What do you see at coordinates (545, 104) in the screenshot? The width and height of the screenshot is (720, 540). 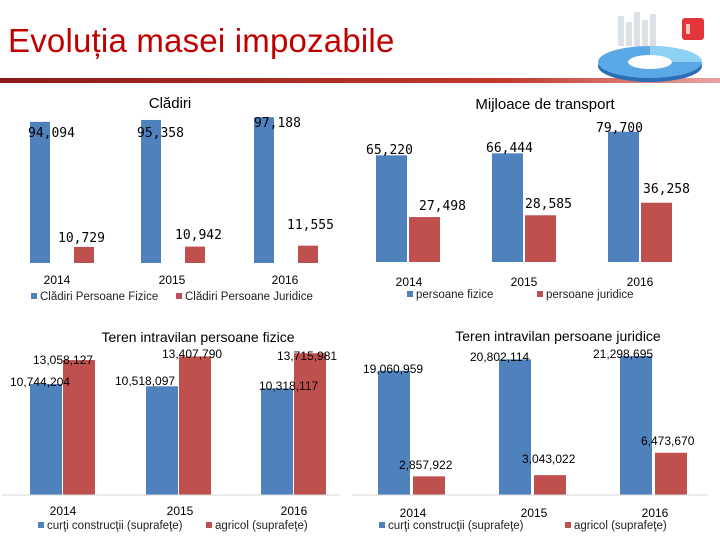 I see `chart-title: Mijloace de transport` at bounding box center [545, 104].